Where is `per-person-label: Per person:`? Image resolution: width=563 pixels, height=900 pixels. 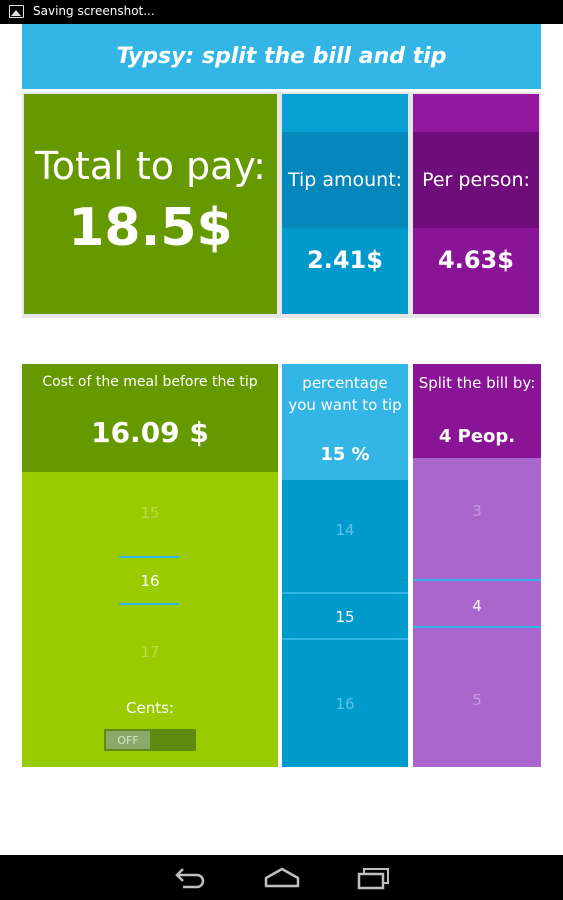
per-person-label: Per person: is located at coordinates (476, 180).